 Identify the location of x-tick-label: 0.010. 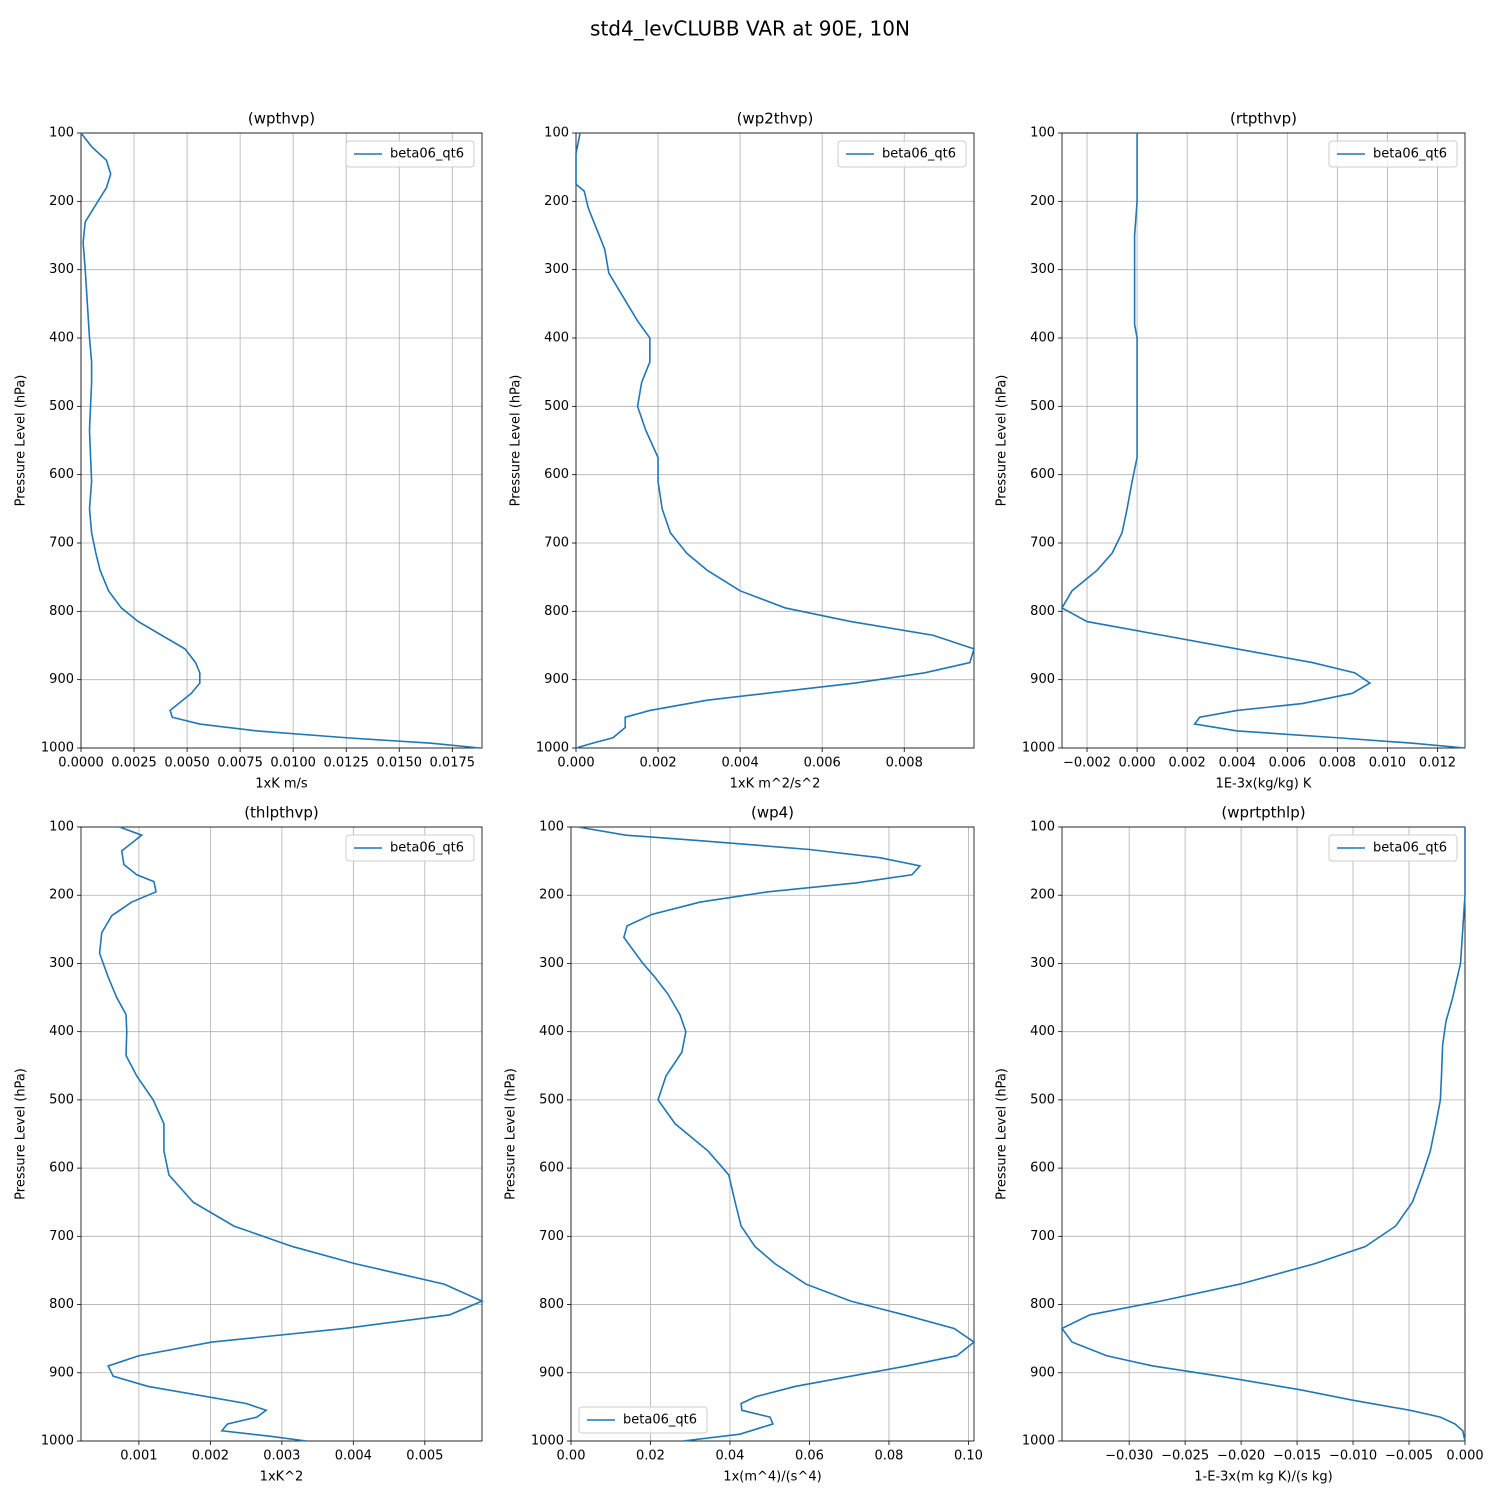
(1387, 763).